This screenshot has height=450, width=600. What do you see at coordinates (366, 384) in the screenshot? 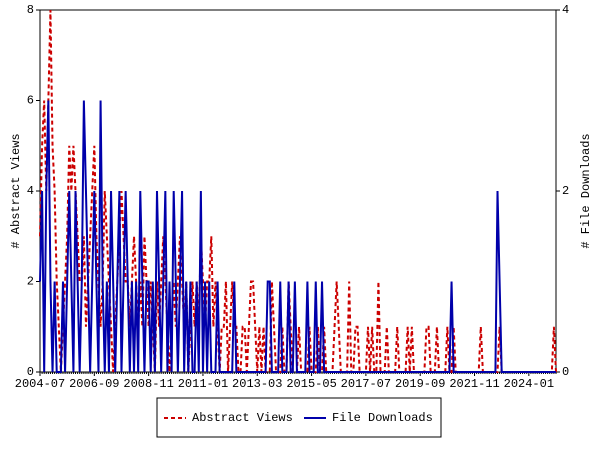
I see `x-tick-label: 2017-07` at bounding box center [366, 384].